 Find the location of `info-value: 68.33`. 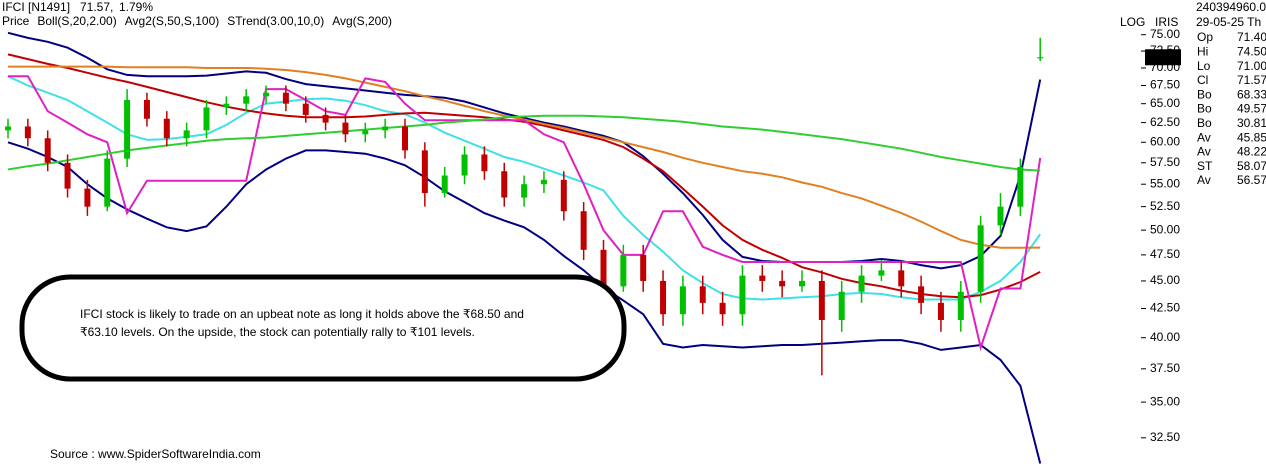

info-value: 68.33 is located at coordinates (1251, 94).